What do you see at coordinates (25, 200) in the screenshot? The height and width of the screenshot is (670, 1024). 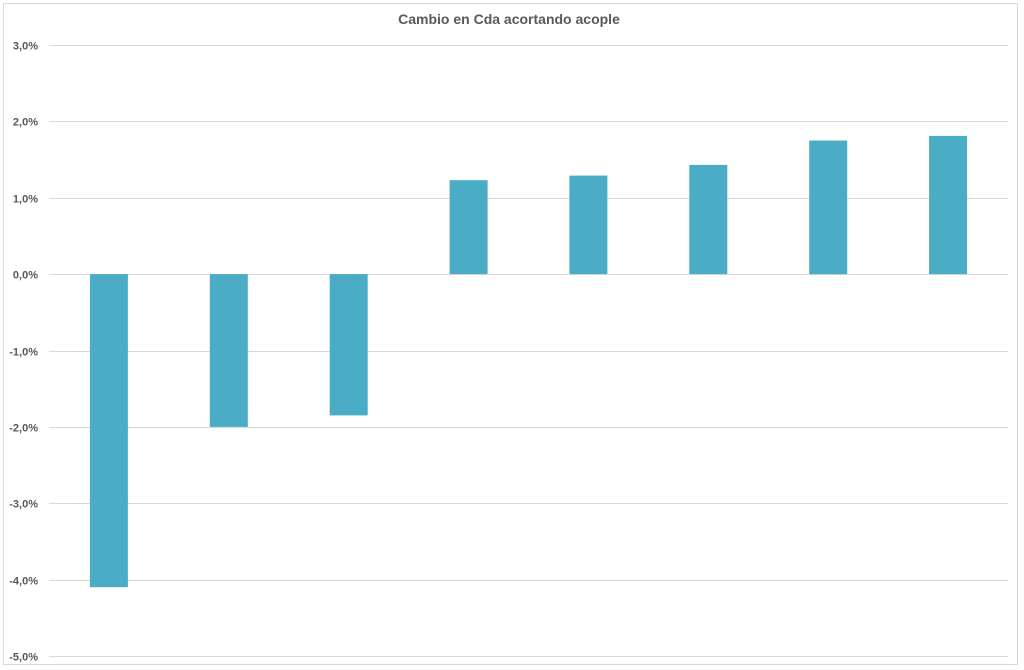 I see `y-tick-label: 1,0%` at bounding box center [25, 200].